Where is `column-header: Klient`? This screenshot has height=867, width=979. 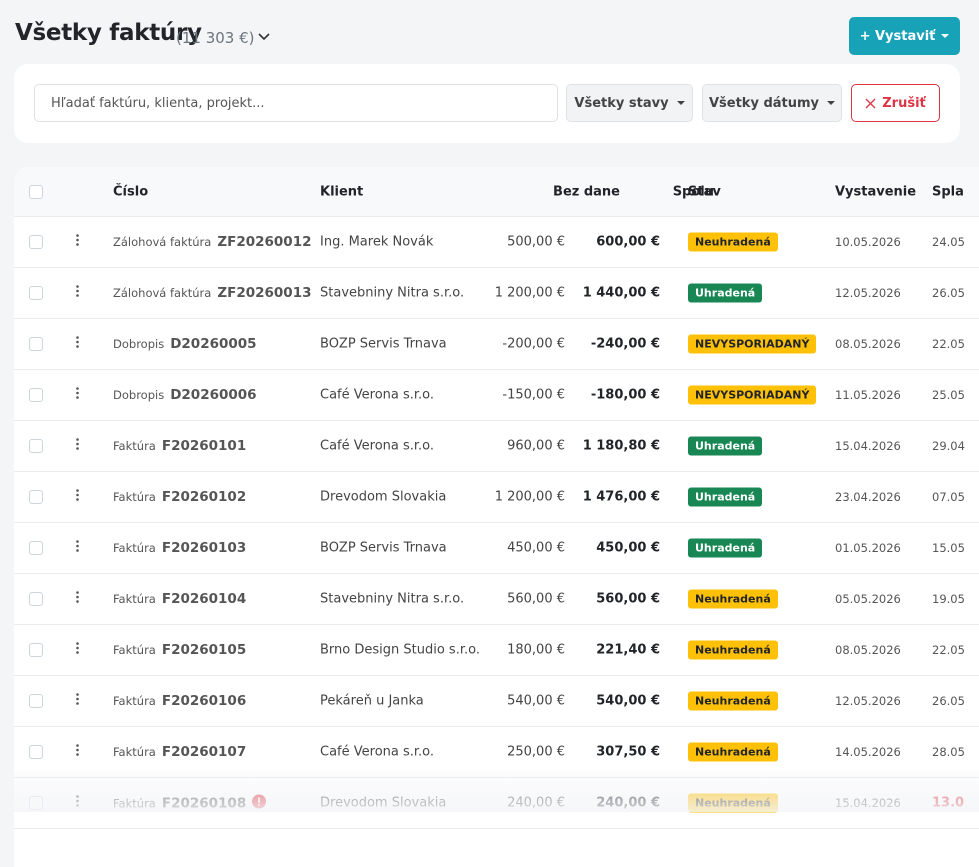 column-header: Klient is located at coordinates (342, 191).